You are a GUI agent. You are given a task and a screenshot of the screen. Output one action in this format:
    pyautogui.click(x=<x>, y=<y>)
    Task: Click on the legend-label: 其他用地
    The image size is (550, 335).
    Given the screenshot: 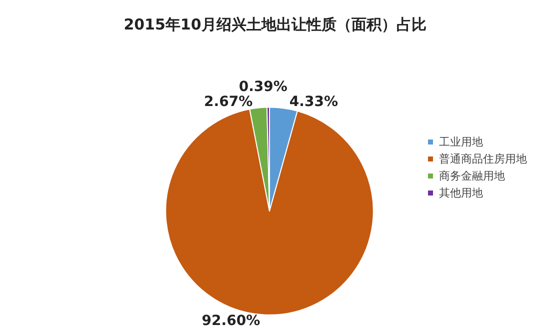 What is the action you would take?
    pyautogui.click(x=461, y=193)
    